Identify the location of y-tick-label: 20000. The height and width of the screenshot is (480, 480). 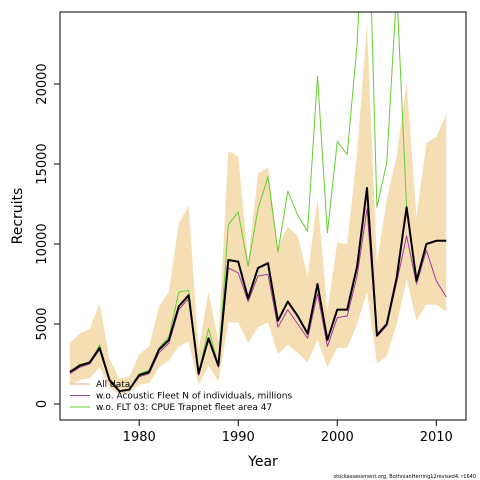
(42, 83).